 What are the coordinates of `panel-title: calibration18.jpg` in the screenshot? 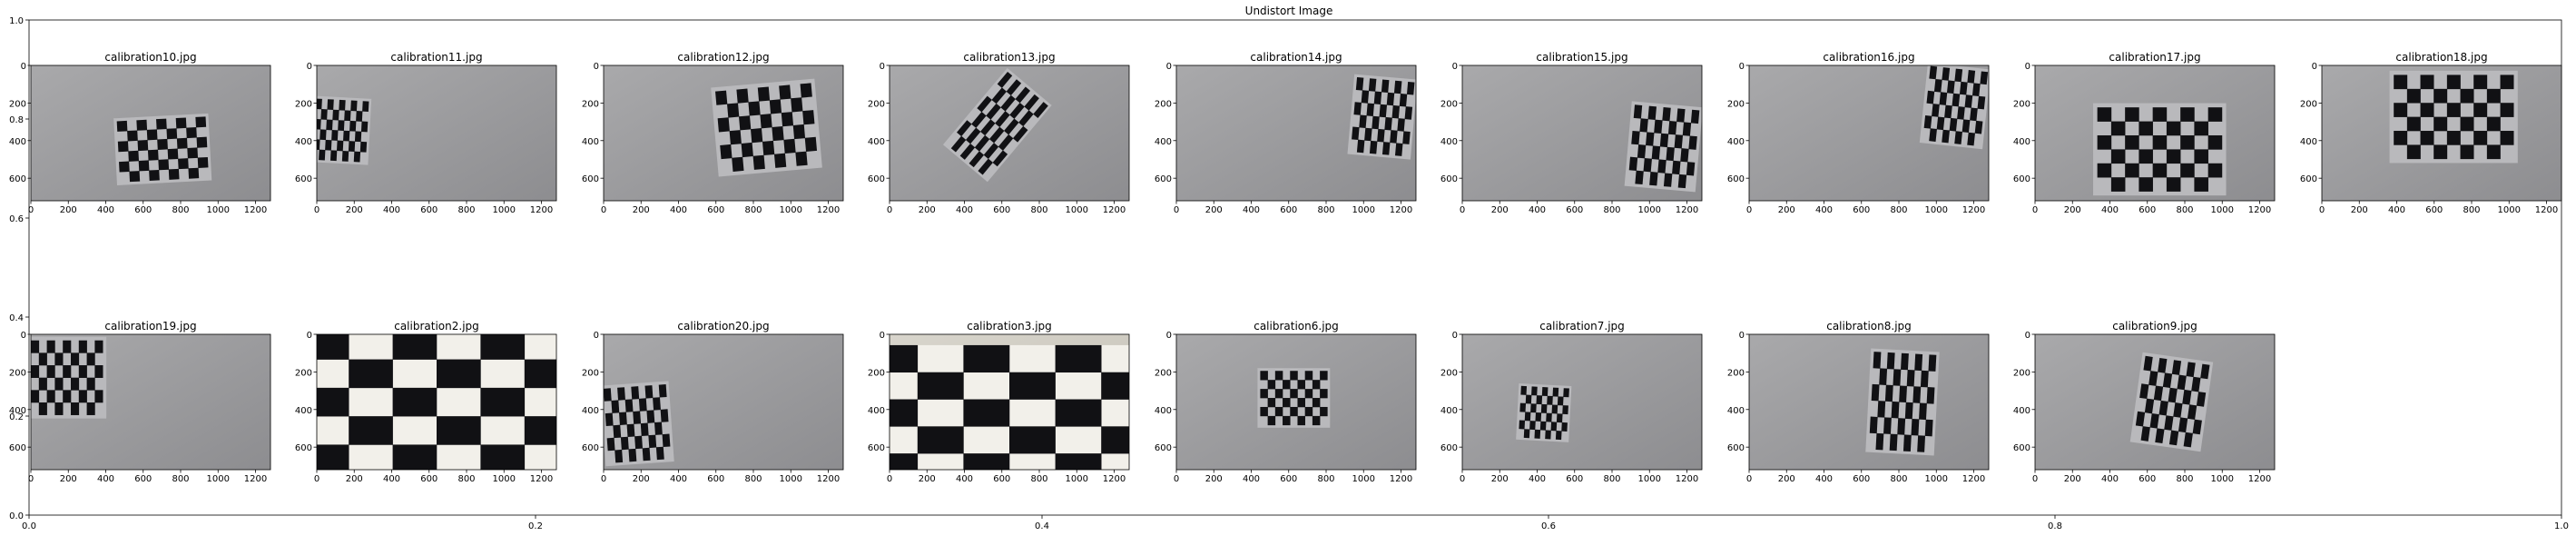 It's located at (2441, 57).